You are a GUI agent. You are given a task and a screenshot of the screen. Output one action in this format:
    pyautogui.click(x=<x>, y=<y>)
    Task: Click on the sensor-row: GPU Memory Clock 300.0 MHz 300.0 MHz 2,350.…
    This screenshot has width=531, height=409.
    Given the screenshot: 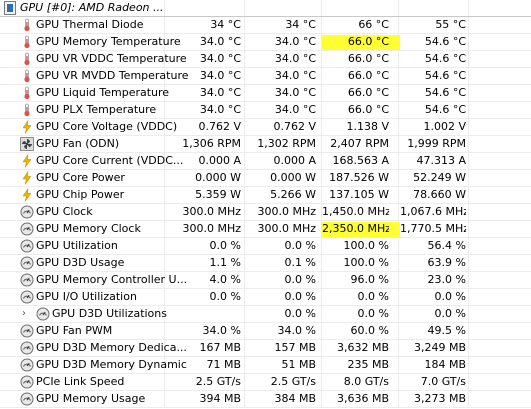 What is the action you would take?
    pyautogui.click(x=265, y=229)
    